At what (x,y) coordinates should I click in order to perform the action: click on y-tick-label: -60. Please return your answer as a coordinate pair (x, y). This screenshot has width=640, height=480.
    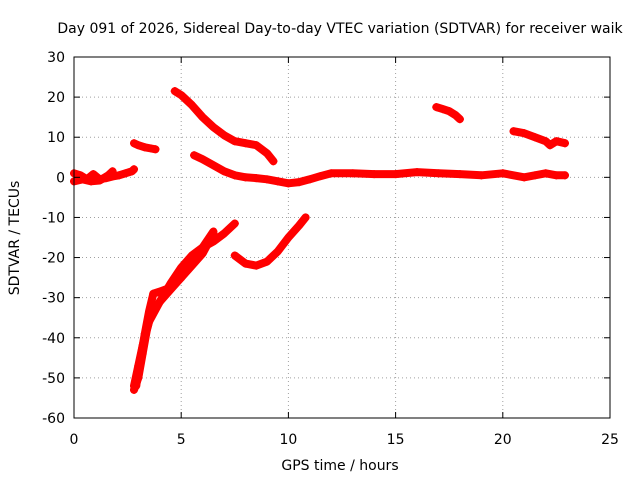
    Looking at the image, I should click on (53, 419).